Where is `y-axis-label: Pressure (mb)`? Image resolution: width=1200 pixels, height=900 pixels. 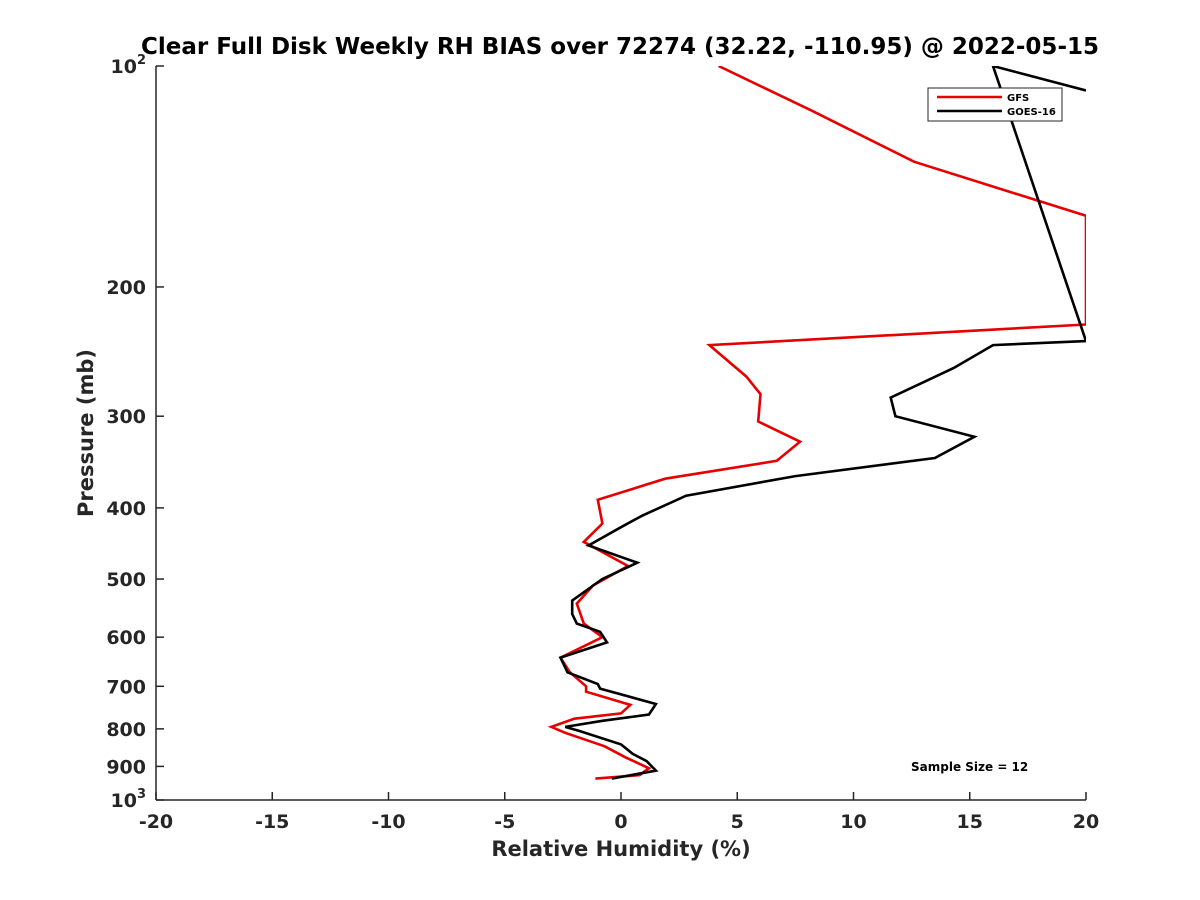 y-axis-label: Pressure (mb) is located at coordinates (86, 433).